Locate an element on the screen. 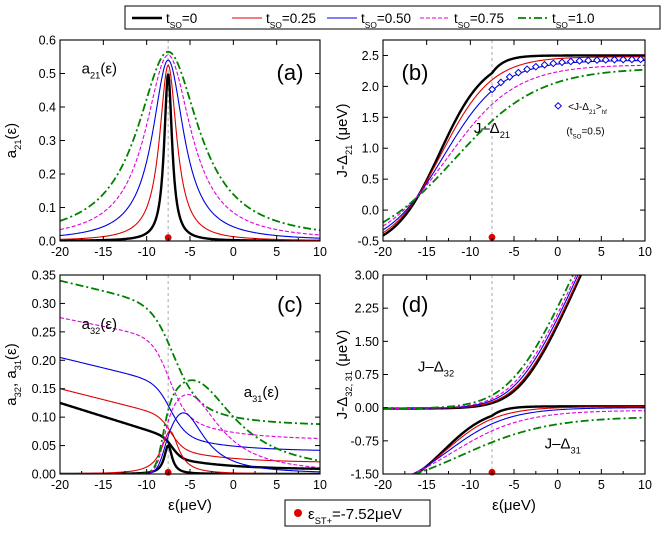 This screenshot has width=664, height=538. x-tick-label: 5 is located at coordinates (276, 485).